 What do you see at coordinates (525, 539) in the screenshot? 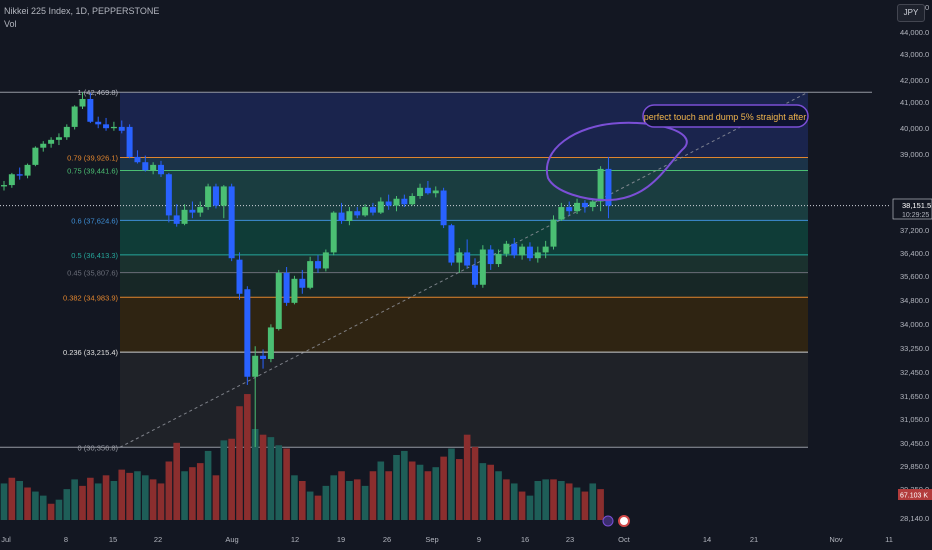
I see `x-tick-label: 16` at bounding box center [525, 539].